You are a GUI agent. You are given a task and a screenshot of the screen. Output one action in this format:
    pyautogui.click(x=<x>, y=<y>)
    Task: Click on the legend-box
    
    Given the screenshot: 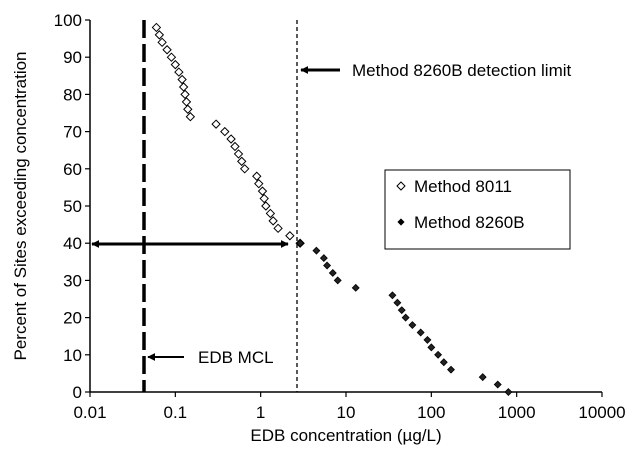 What is the action you would take?
    pyautogui.click(x=477, y=209)
    